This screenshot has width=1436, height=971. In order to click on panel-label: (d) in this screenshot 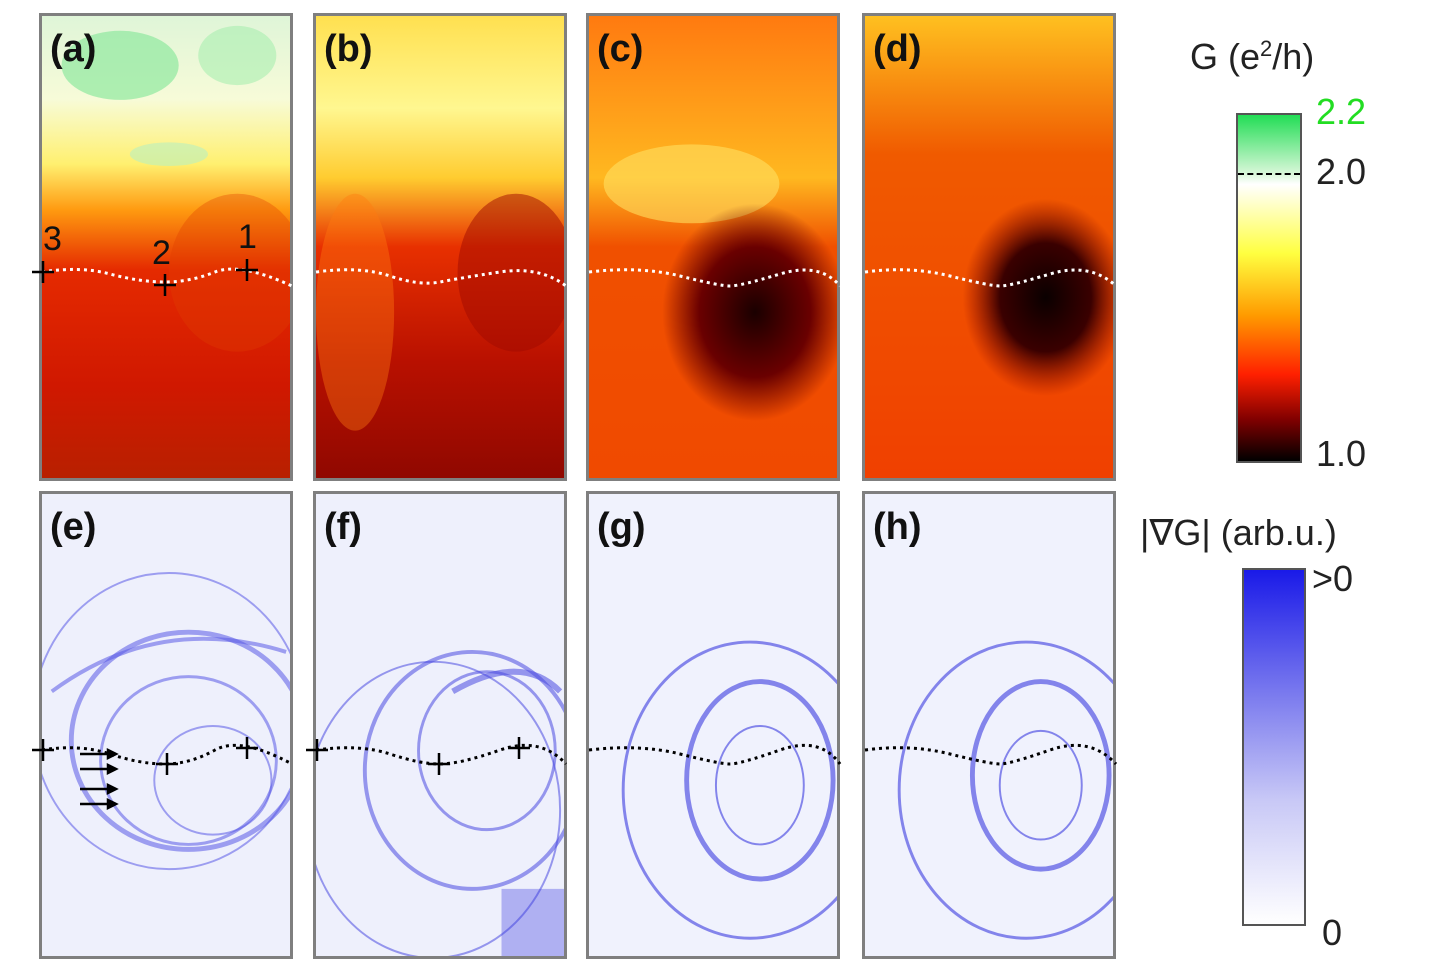, I will do `click(897, 49)`.